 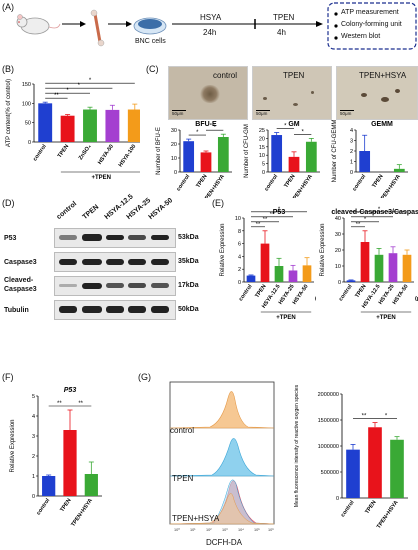 What do you see at coordinates (8, 377) in the screenshot?
I see `panel-label-f: (F)` at bounding box center [8, 377].